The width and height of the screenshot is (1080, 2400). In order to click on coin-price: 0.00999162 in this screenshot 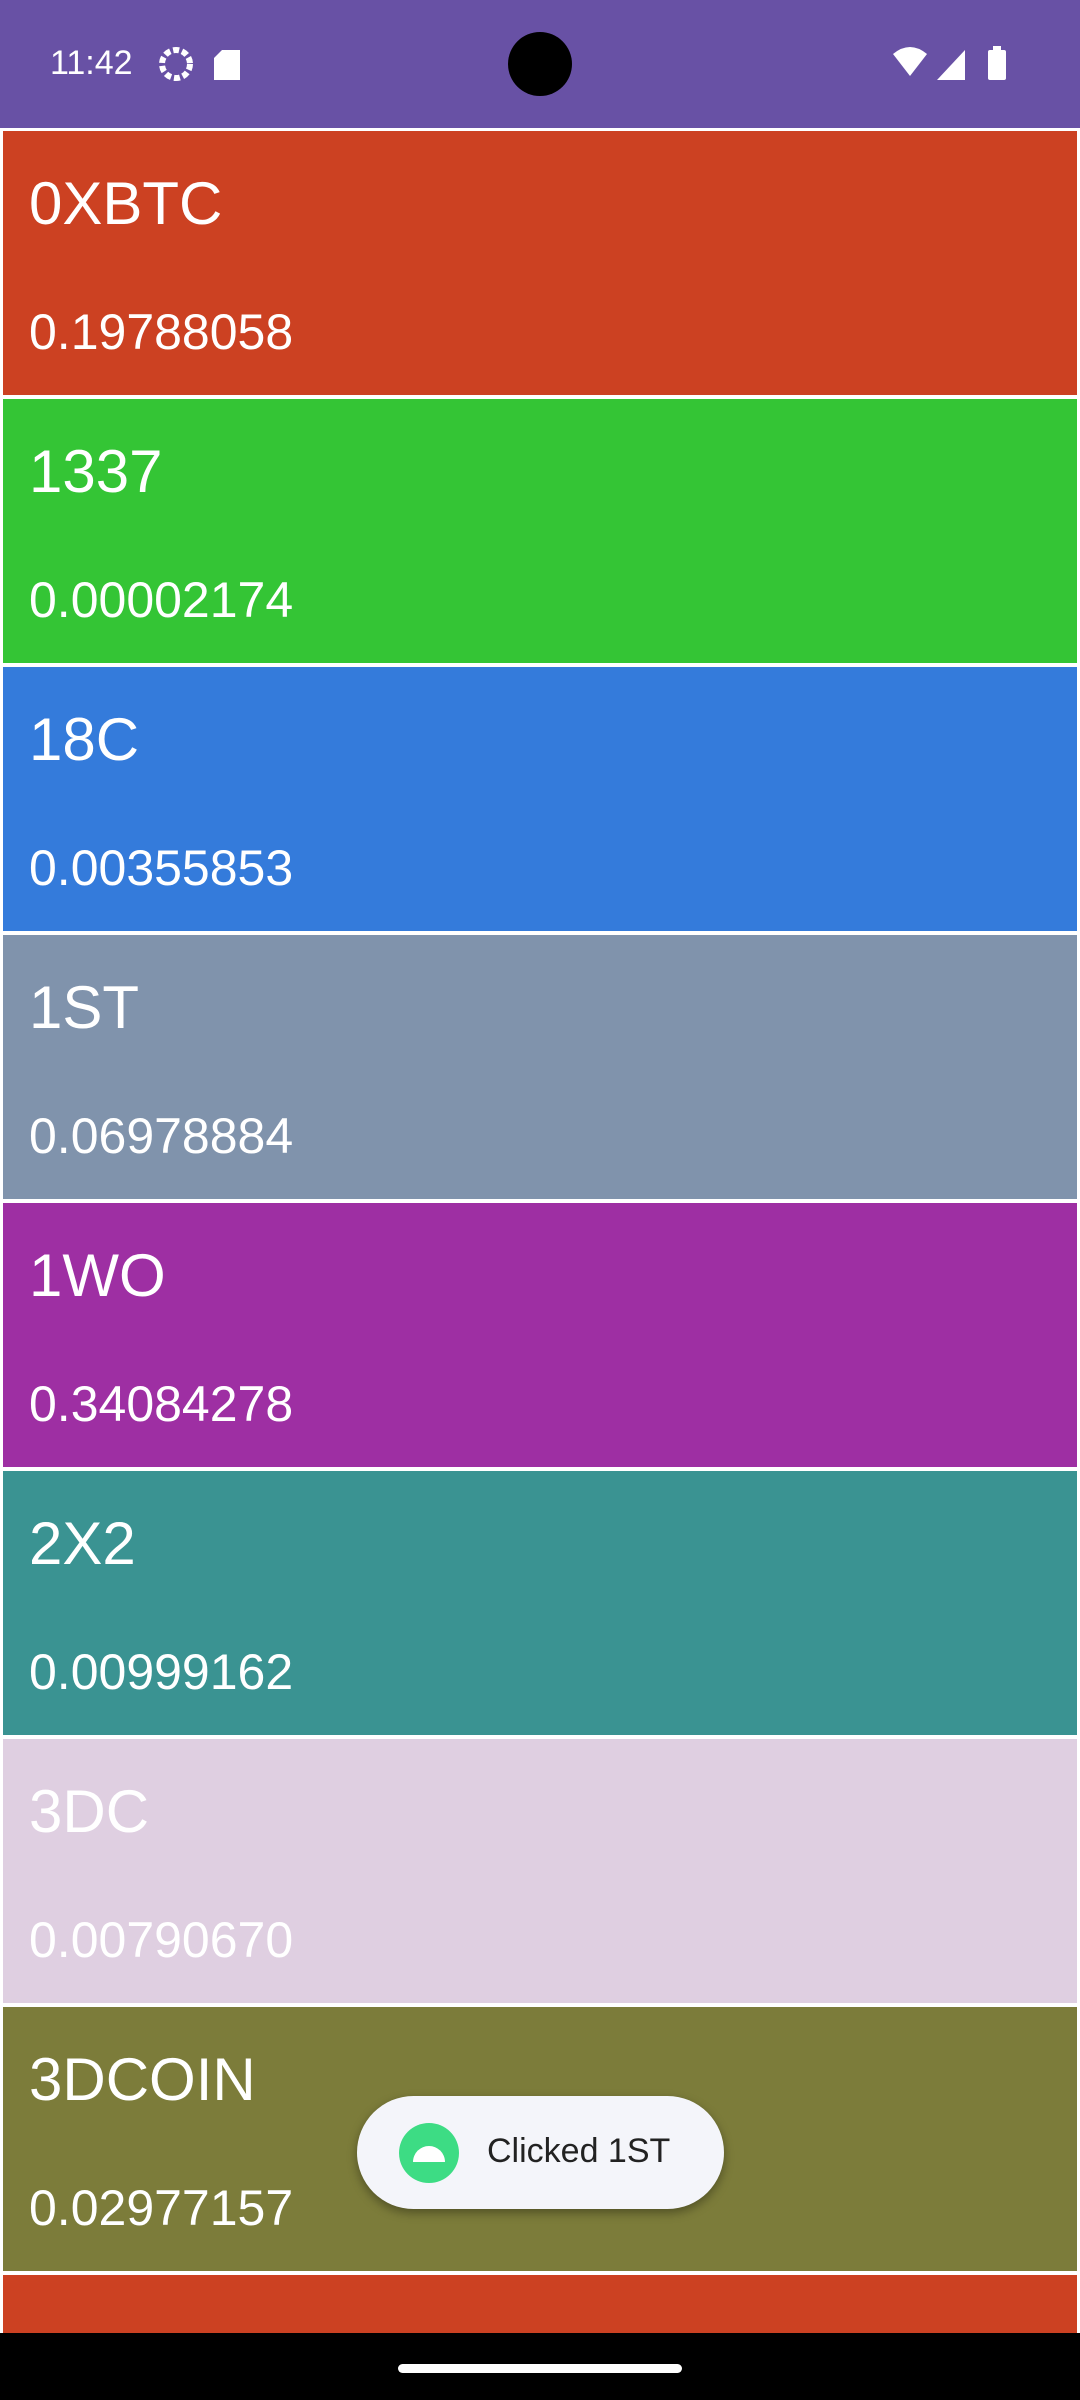, I will do `click(161, 1672)`.